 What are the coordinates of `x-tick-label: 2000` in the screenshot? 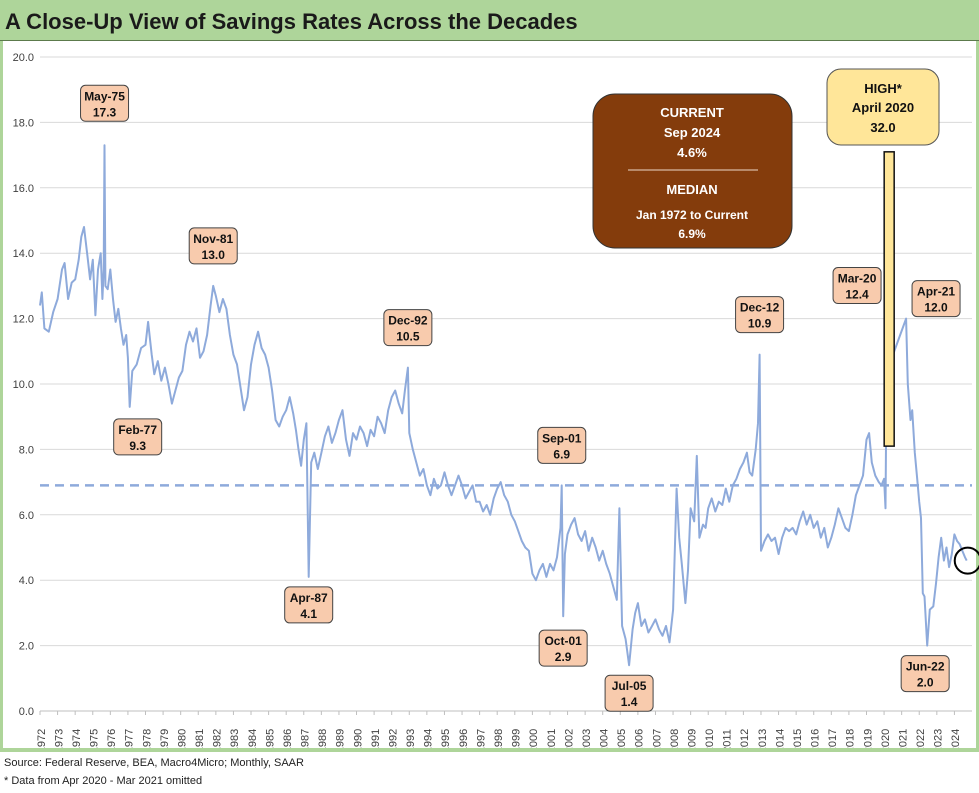 It's located at (534, 738).